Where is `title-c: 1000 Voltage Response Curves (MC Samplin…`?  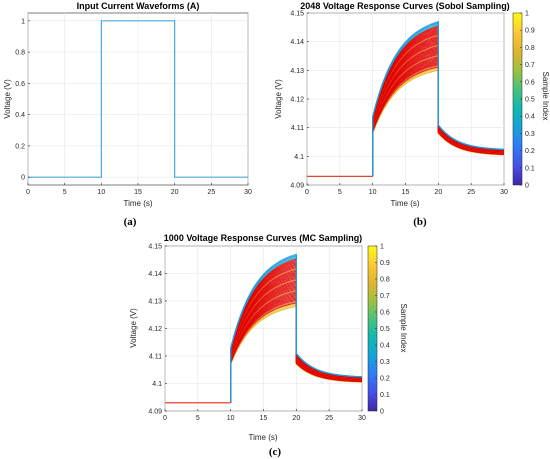
title-c: 1000 Voltage Response Curves (MC Samplin… is located at coordinates (263, 238).